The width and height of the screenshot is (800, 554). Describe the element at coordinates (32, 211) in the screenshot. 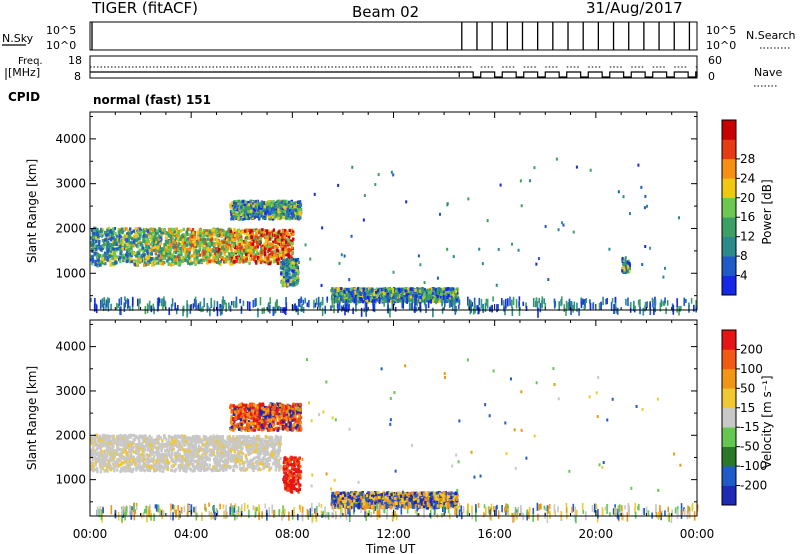

I see `power-ylabel: Slant Range [km]` at that location.